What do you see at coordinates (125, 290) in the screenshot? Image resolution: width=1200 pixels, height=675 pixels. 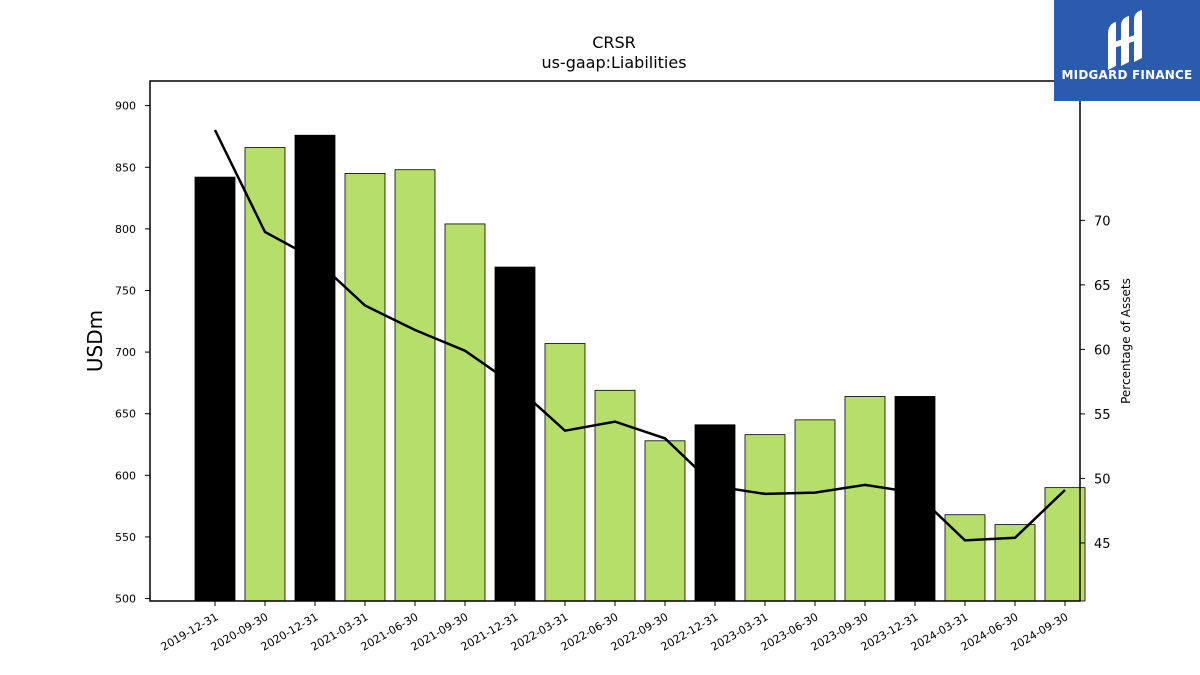 I see `y-tick-label: 750` at bounding box center [125, 290].